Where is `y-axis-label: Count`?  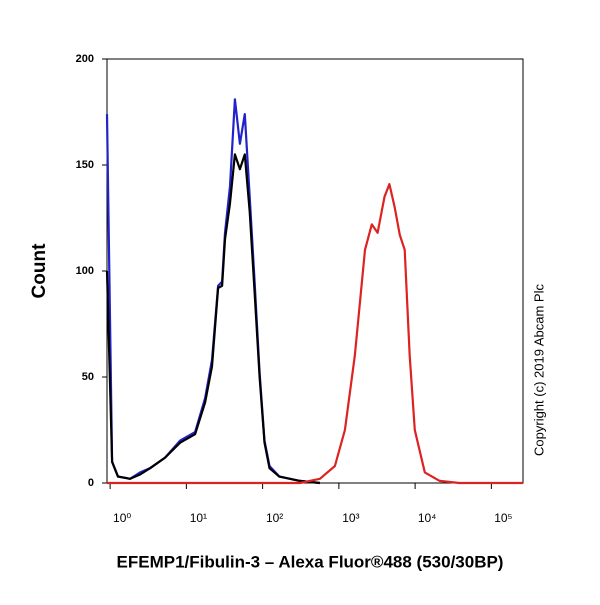
y-axis-label: Count is located at coordinates (39, 271).